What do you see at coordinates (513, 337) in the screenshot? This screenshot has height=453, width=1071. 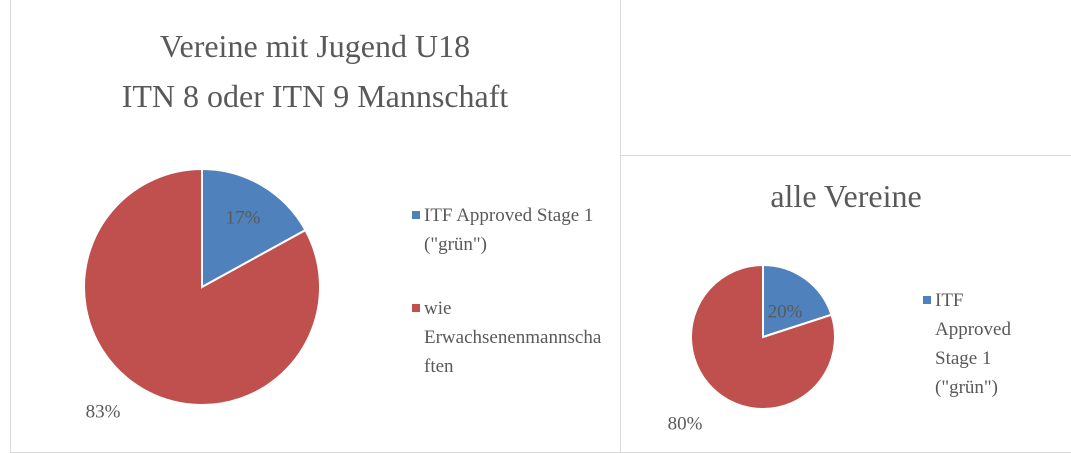 I see `legend-label: wie Erwachsenenmannschaften` at bounding box center [513, 337].